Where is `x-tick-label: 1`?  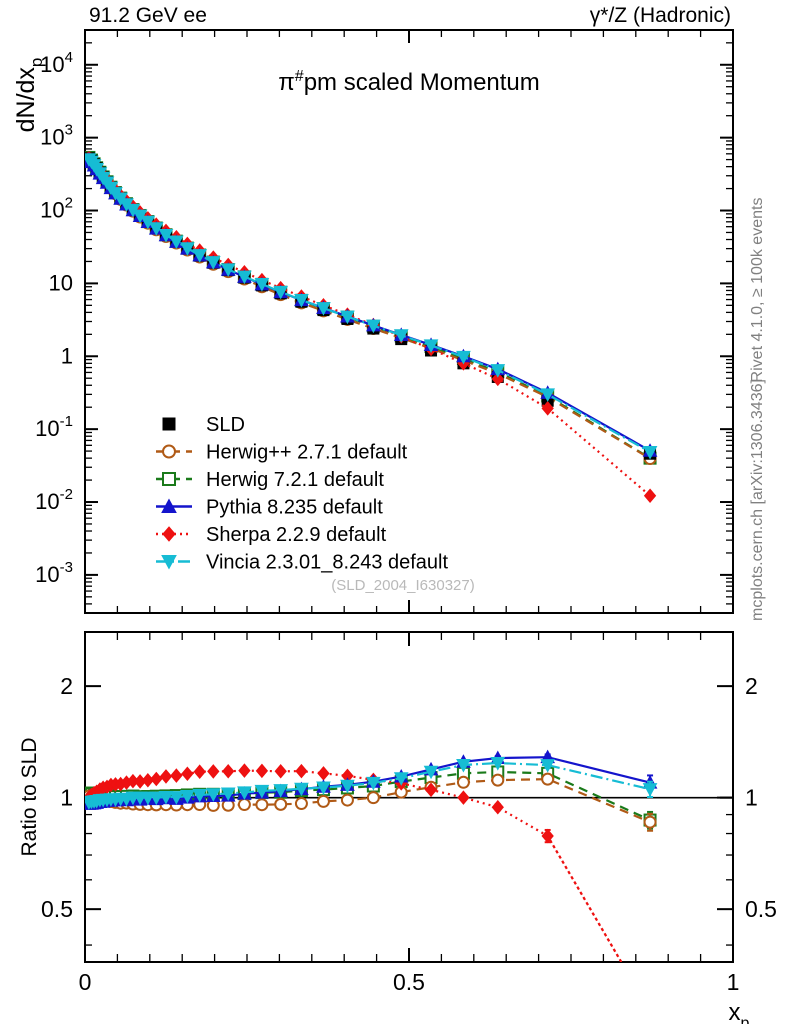 x-tick-label: 1 is located at coordinates (733, 982).